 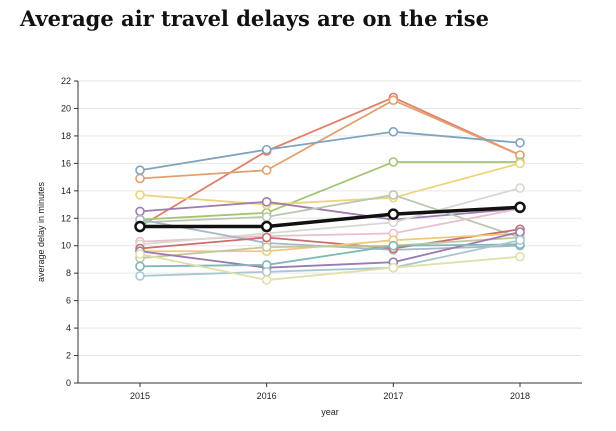 I want to click on y-tick-label: 8, so click(x=68, y=273).